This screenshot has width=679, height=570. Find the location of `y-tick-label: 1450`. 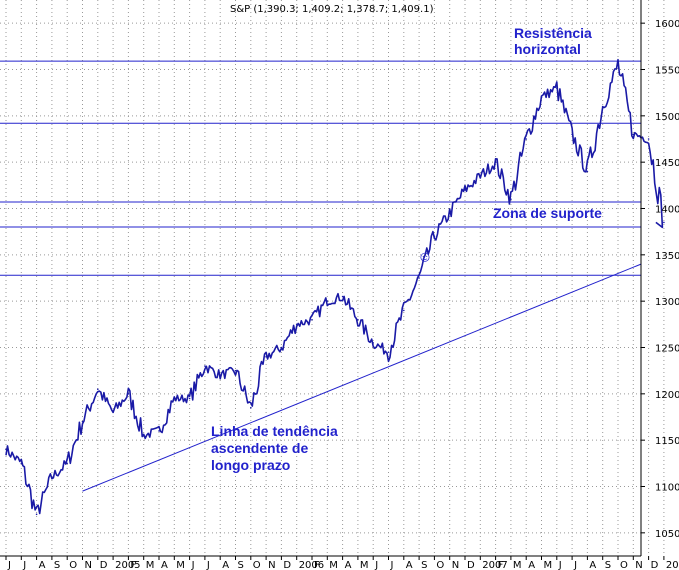

y-tick-label: 1450 is located at coordinates (667, 163).